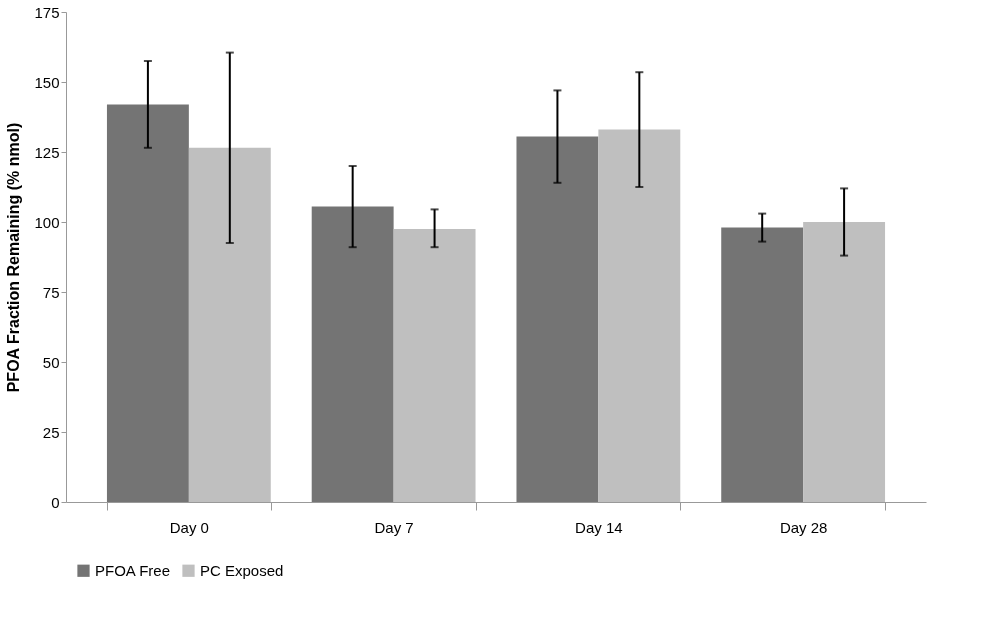 This screenshot has width=1003, height=627. Describe the element at coordinates (242, 570) in the screenshot. I see `legend-label: PC Exposed` at that location.